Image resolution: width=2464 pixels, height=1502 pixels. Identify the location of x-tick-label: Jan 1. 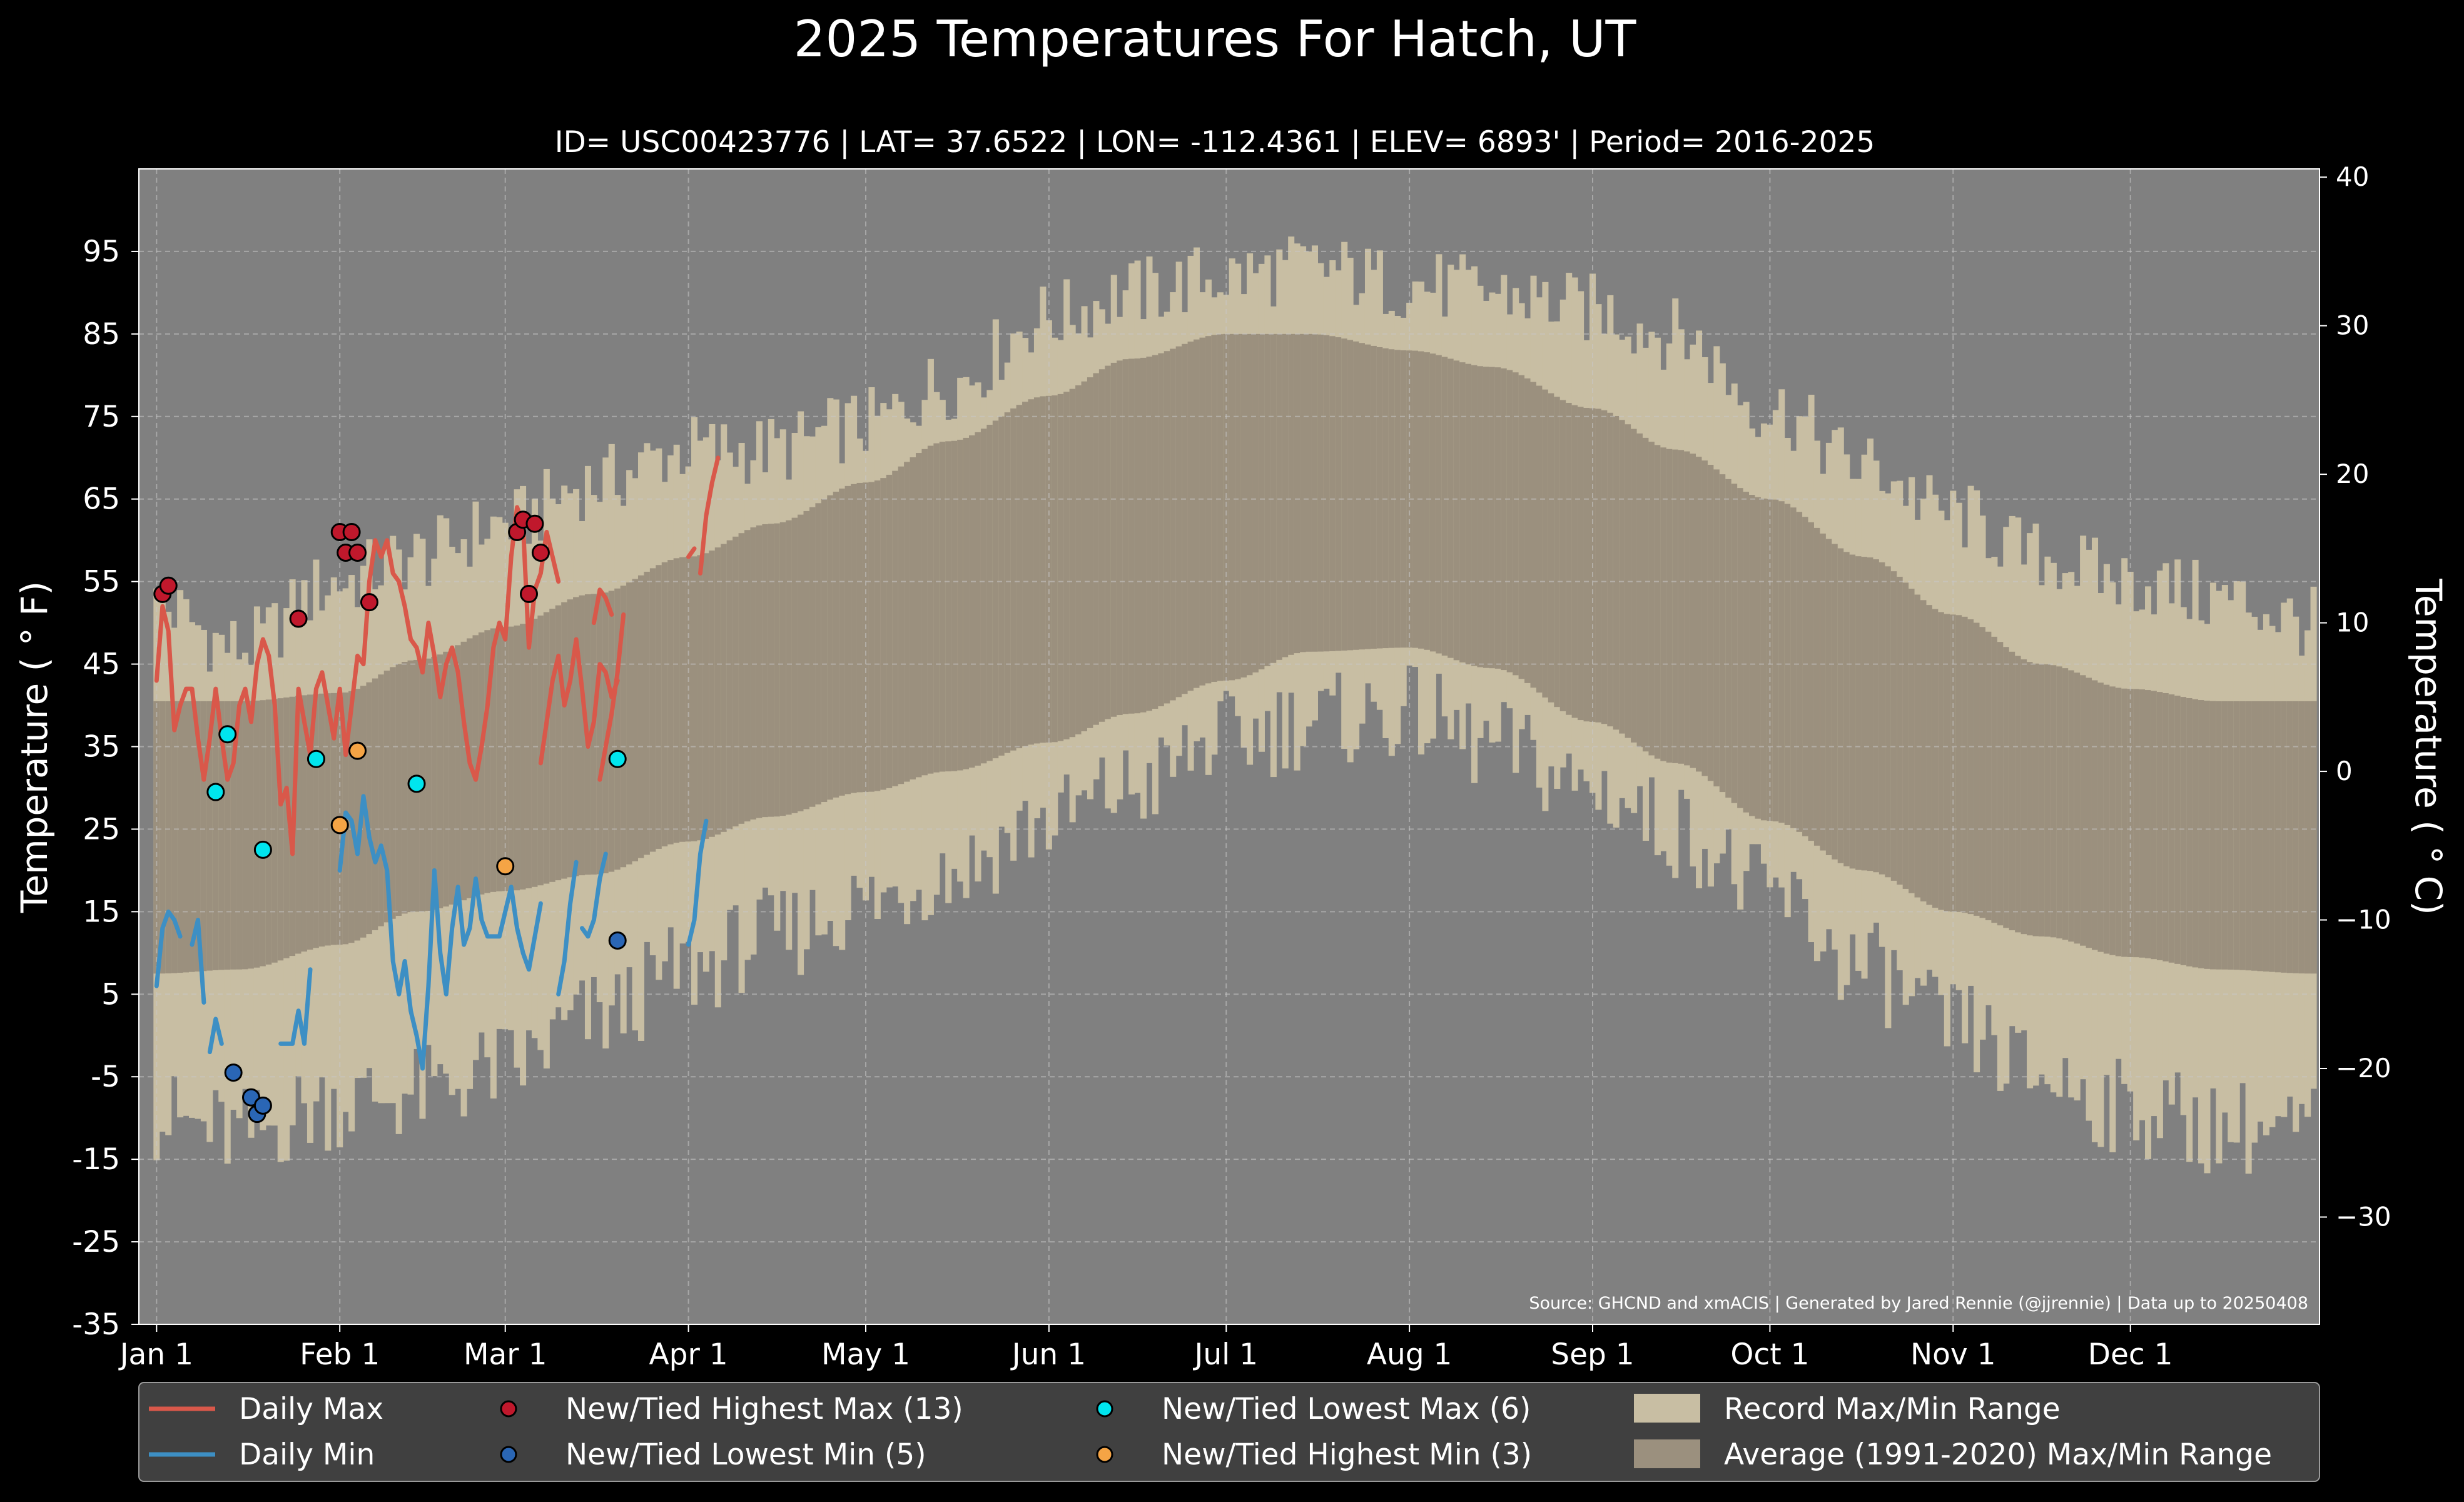
(155, 1355).